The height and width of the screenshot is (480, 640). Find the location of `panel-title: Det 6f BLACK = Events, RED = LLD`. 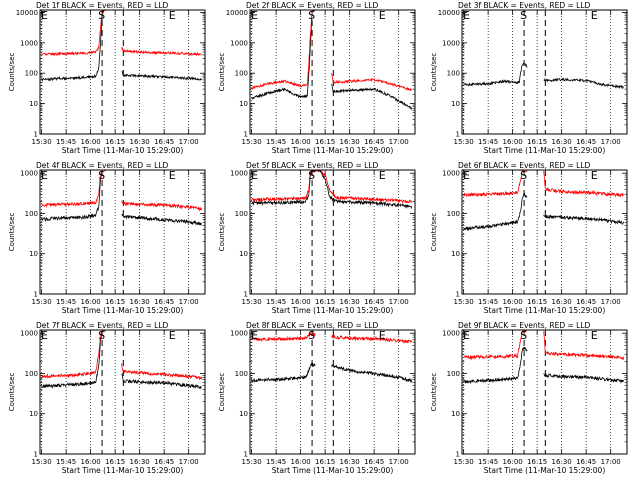

panel-title: Det 6f BLACK = Events, RED = LLD is located at coordinates (524, 165).